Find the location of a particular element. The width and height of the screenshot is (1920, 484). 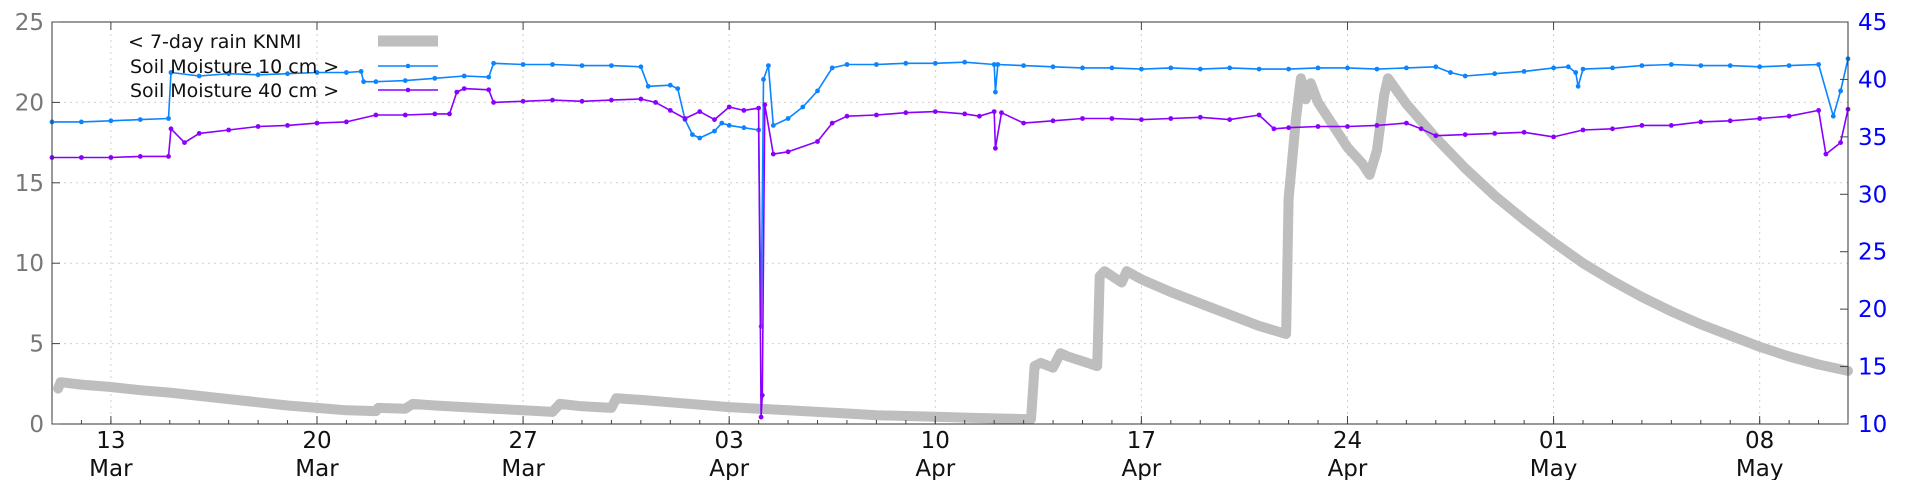

y-tick-label-left: 0 is located at coordinates (36, 425).